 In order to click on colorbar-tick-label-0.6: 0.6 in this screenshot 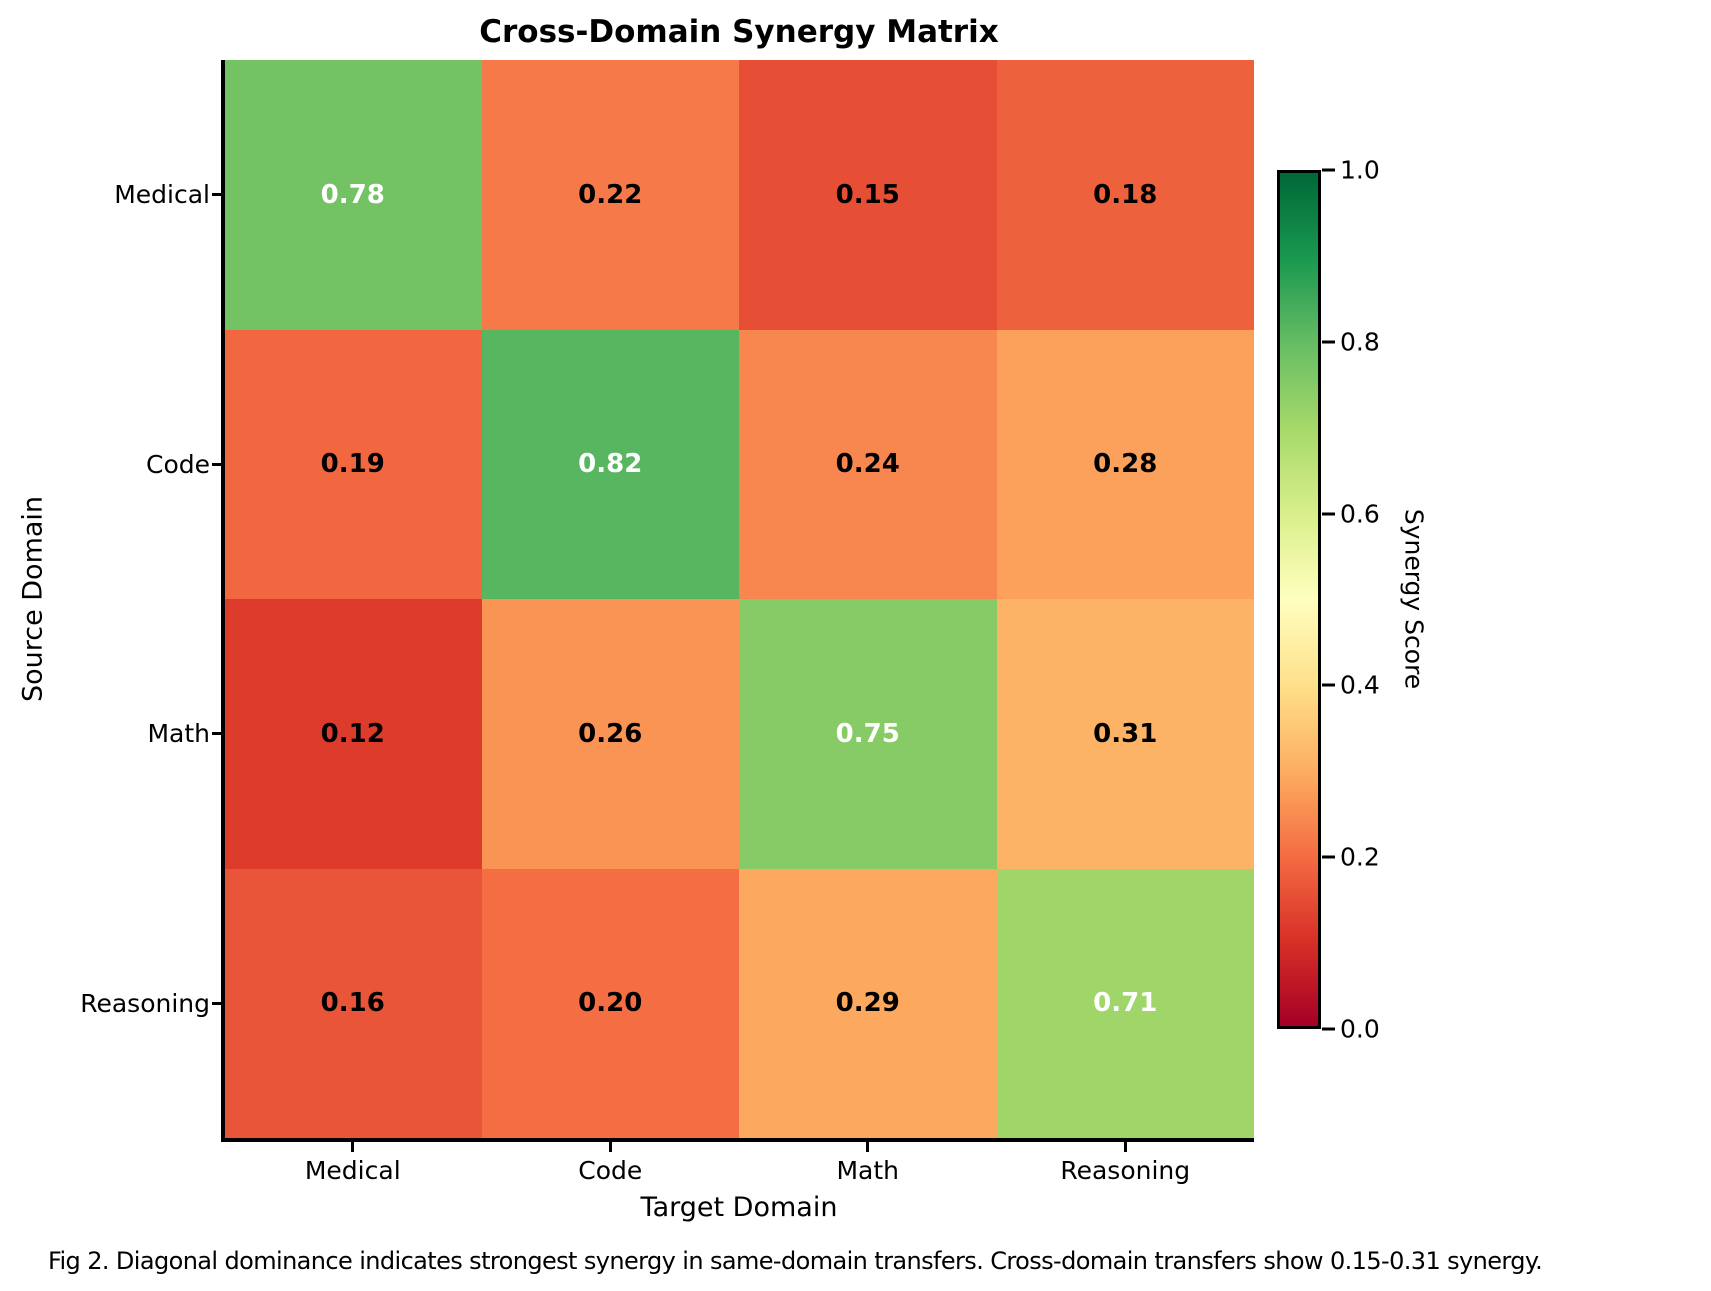, I will do `click(1360, 514)`.